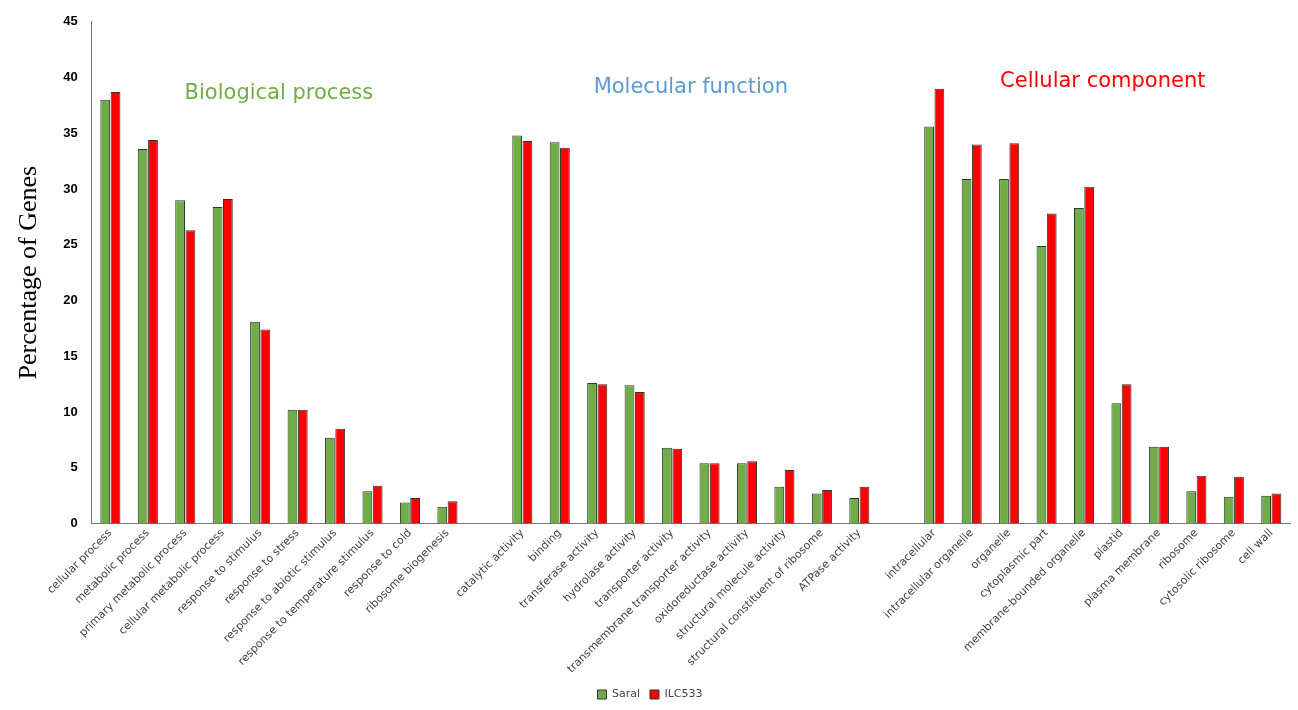 The width and height of the screenshot is (1298, 710). Describe the element at coordinates (74, 523) in the screenshot. I see `y-tick-label: 0` at that location.